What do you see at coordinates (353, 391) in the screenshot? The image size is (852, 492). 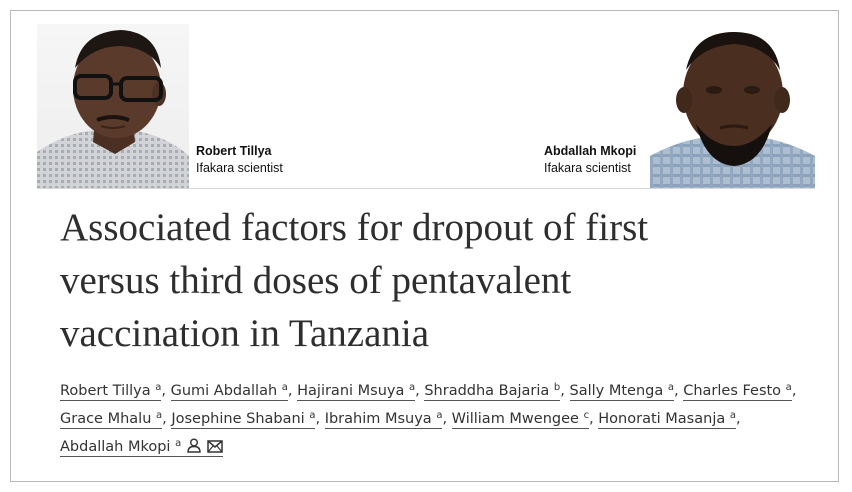 I see `author-name: Hajirani Msuya` at bounding box center [353, 391].